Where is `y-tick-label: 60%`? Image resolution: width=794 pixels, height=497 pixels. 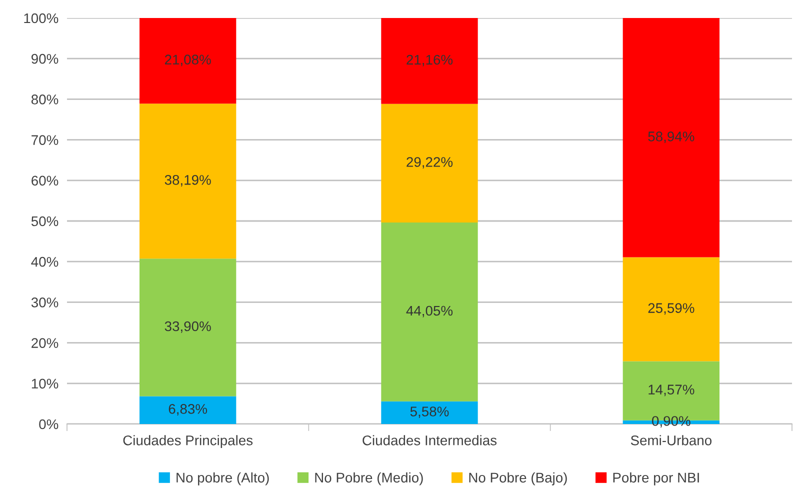
y-tick-label: 60% is located at coordinates (45, 181).